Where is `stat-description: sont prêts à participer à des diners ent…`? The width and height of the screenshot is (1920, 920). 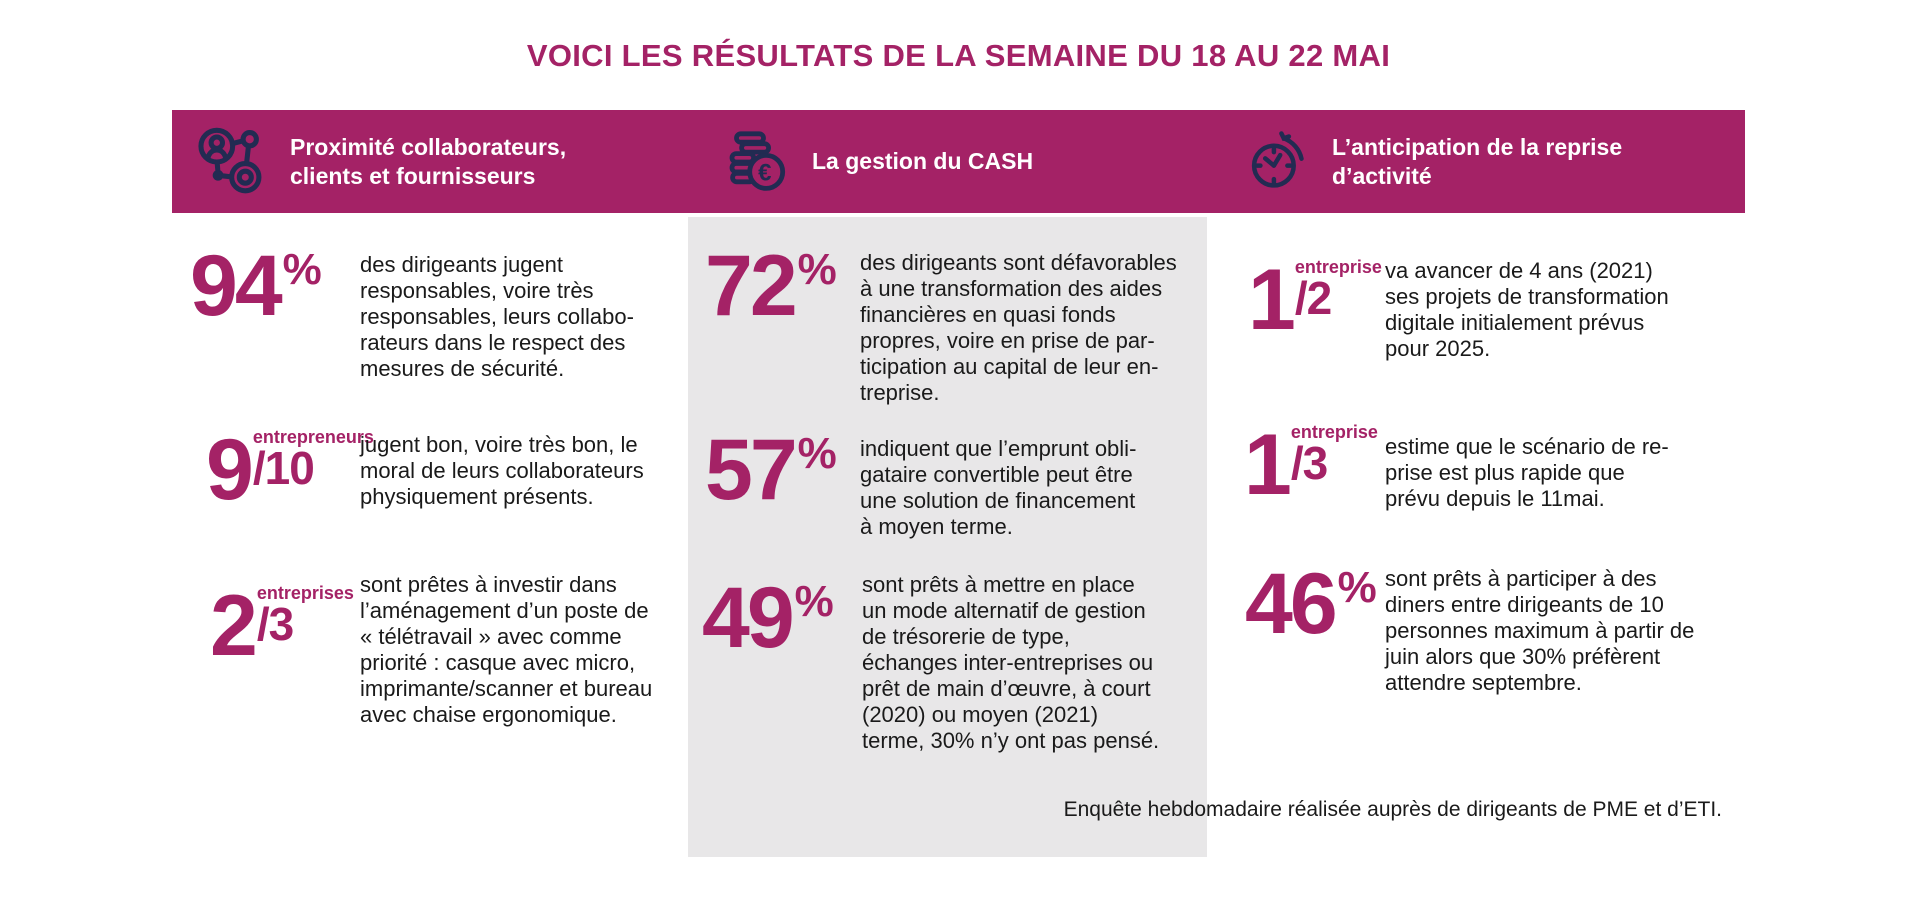 stat-description: sont prêts à participer à des diners ent… is located at coordinates (1540, 630).